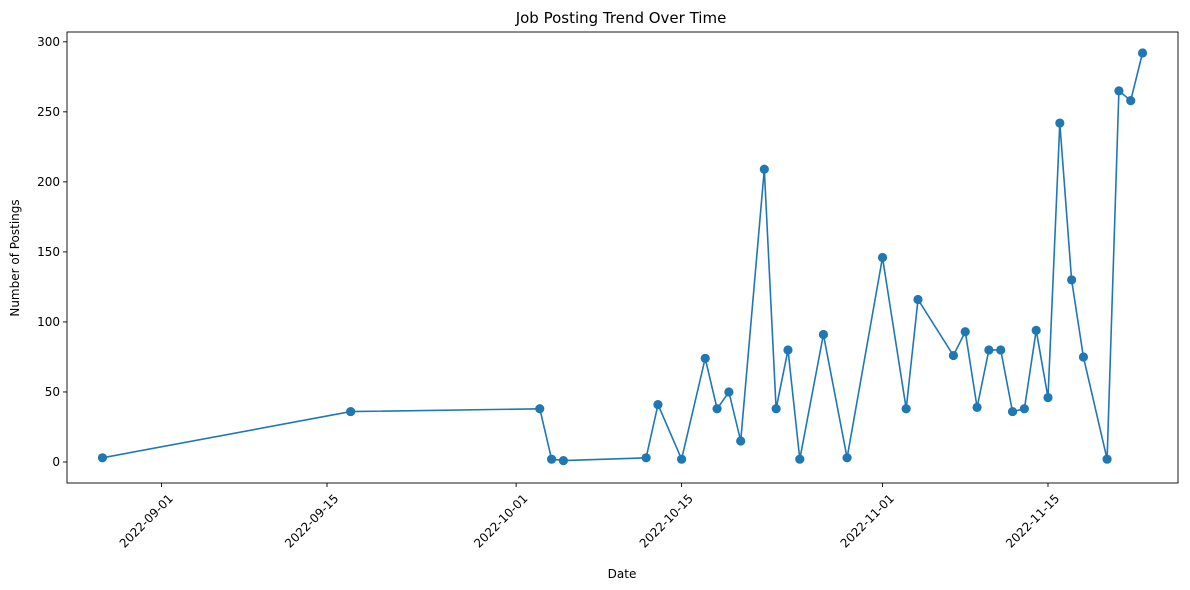 The width and height of the screenshot is (1190, 590). What do you see at coordinates (48, 322) in the screenshot?
I see `y-tick-label: 100` at bounding box center [48, 322].